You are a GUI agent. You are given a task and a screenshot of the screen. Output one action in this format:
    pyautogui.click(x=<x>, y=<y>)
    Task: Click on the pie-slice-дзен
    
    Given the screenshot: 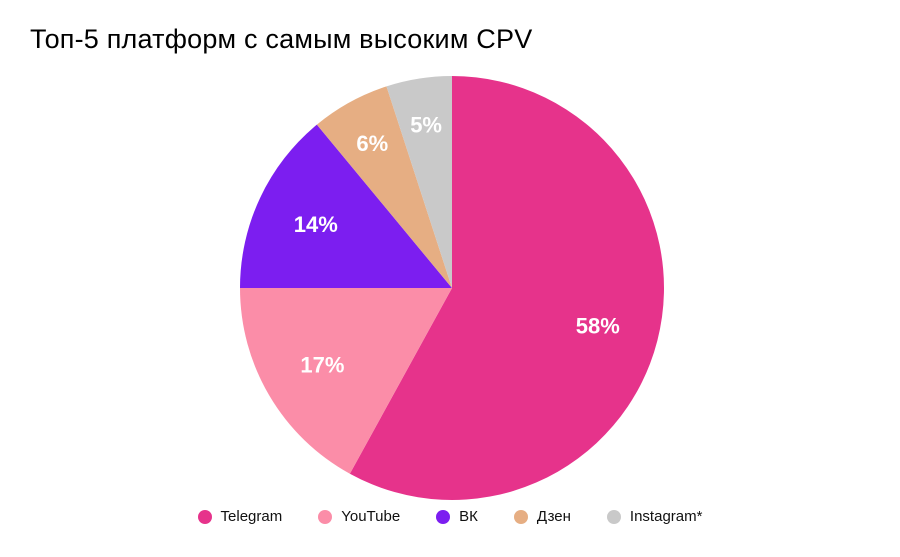 What is the action you would take?
    pyautogui.click(x=384, y=187)
    